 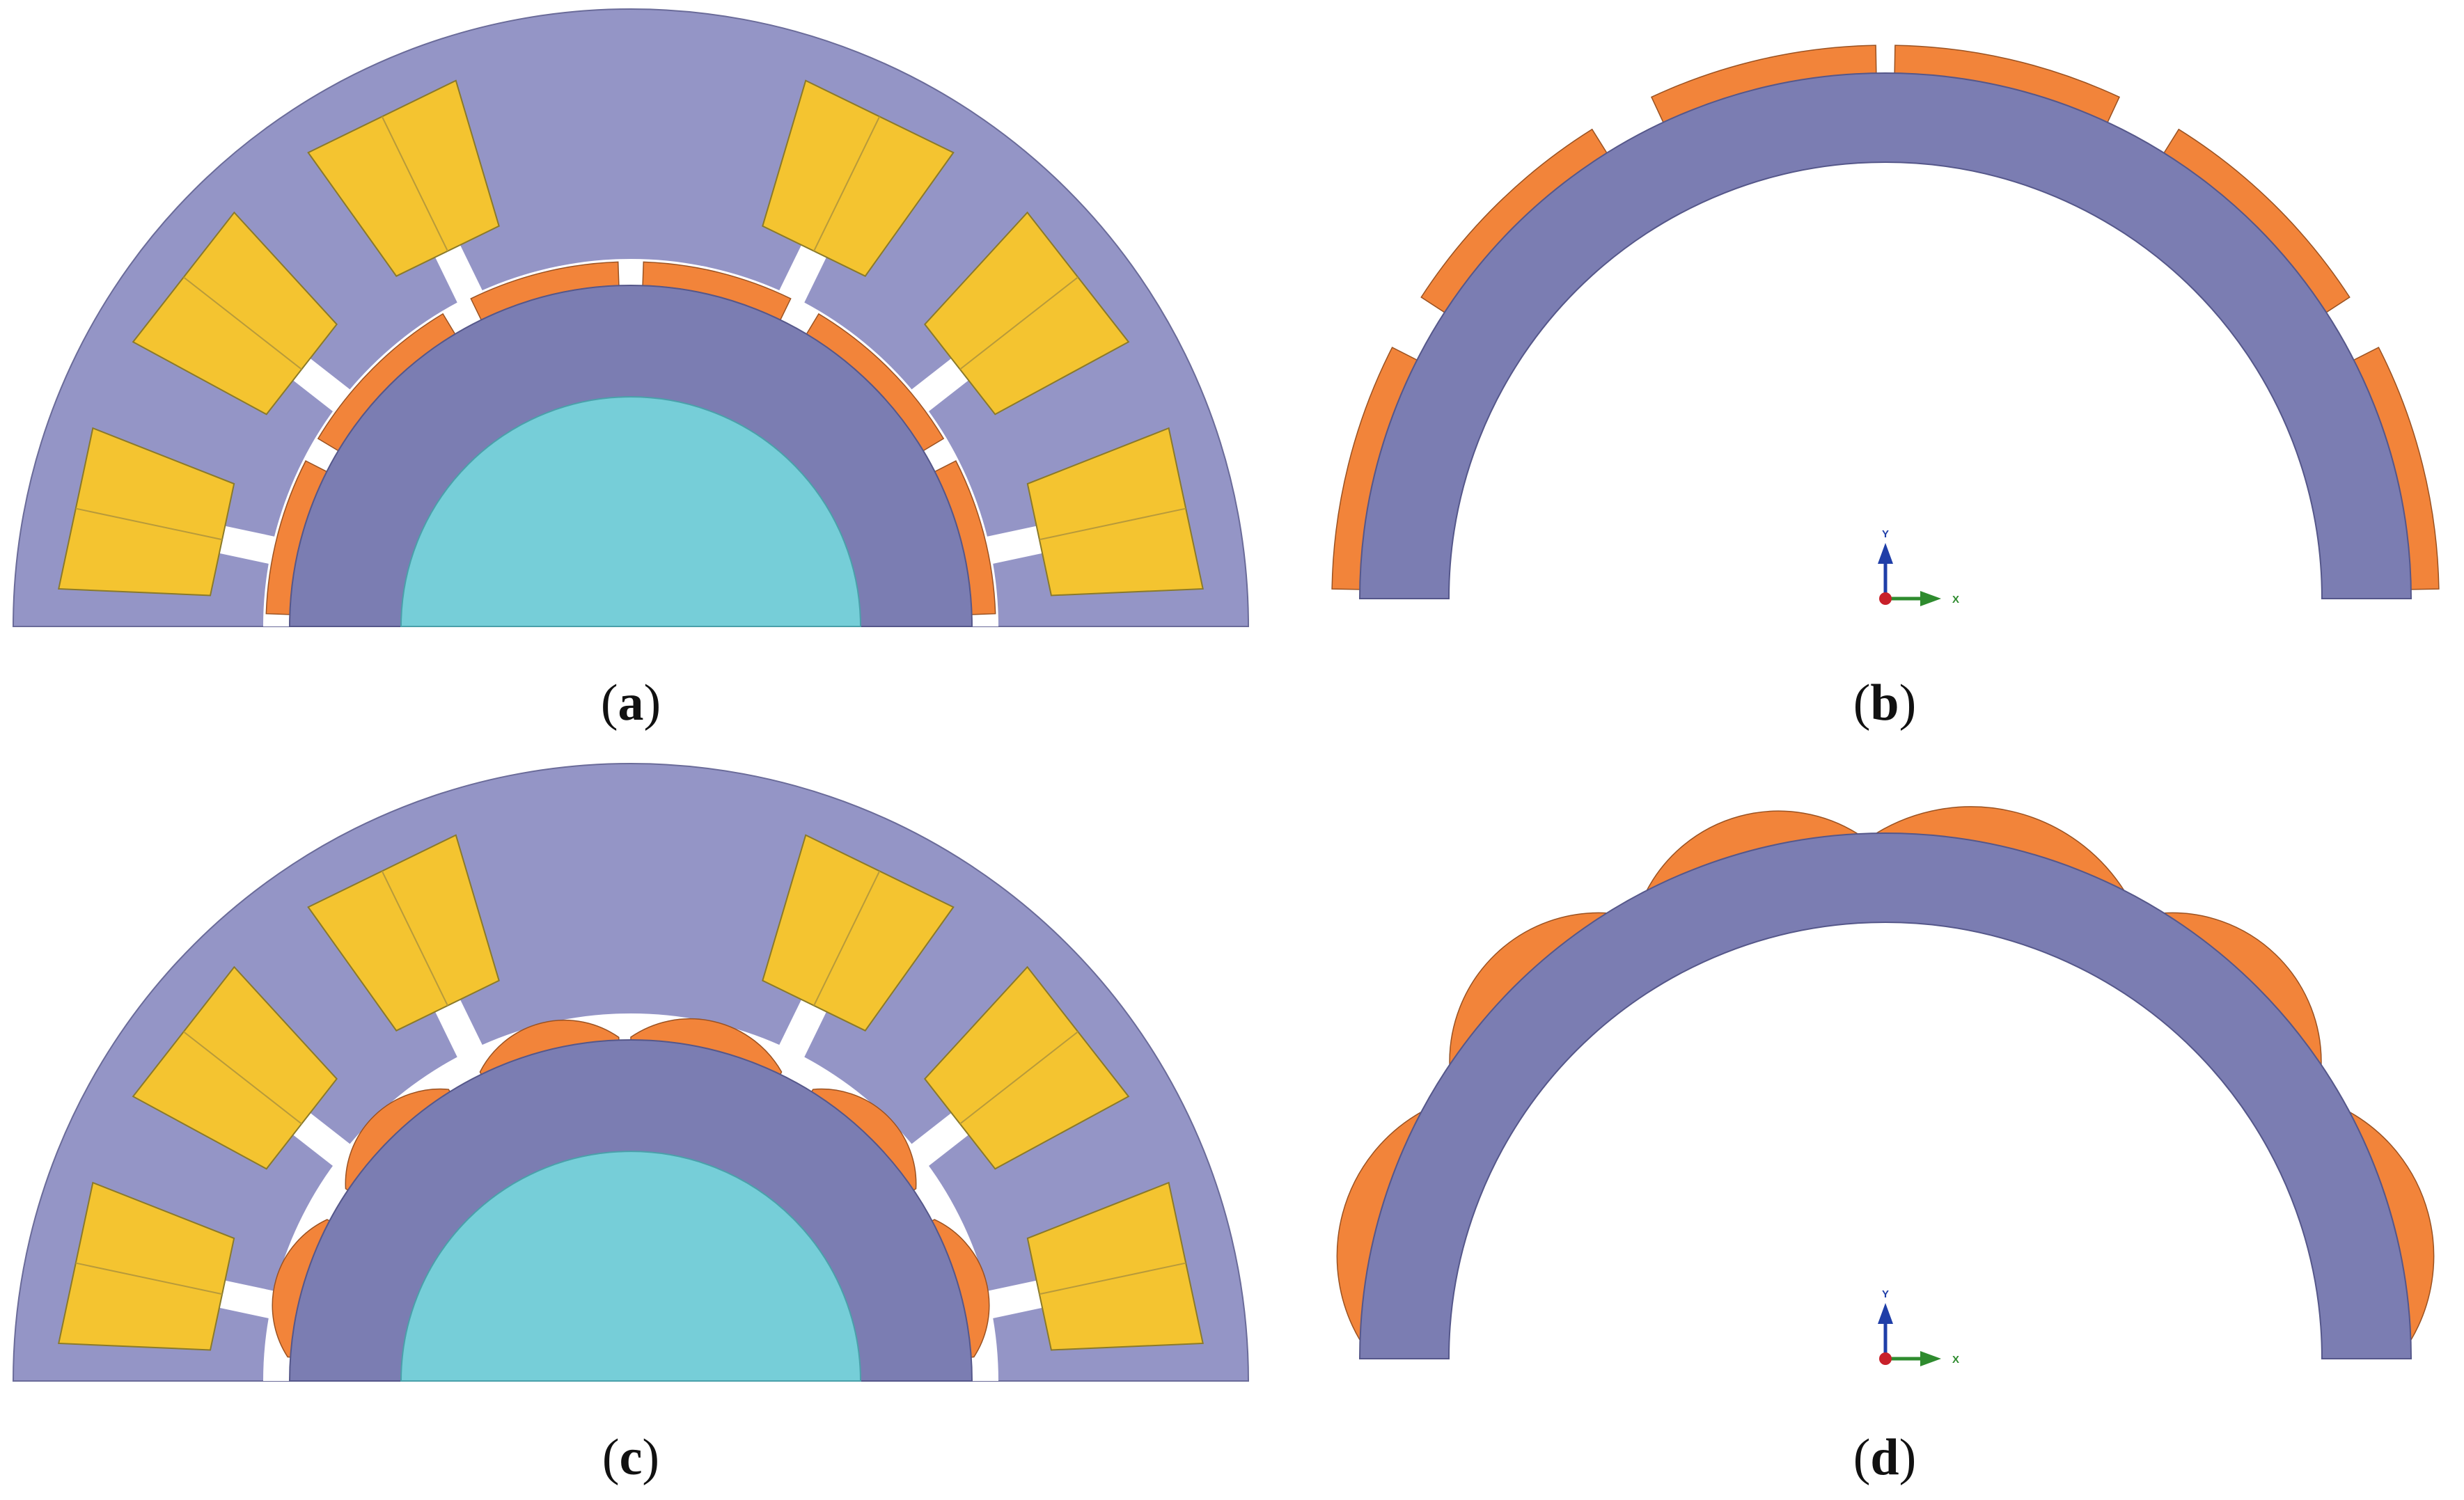 I want to click on panel-b-y-axis-arrow-icon, so click(x=1885, y=553).